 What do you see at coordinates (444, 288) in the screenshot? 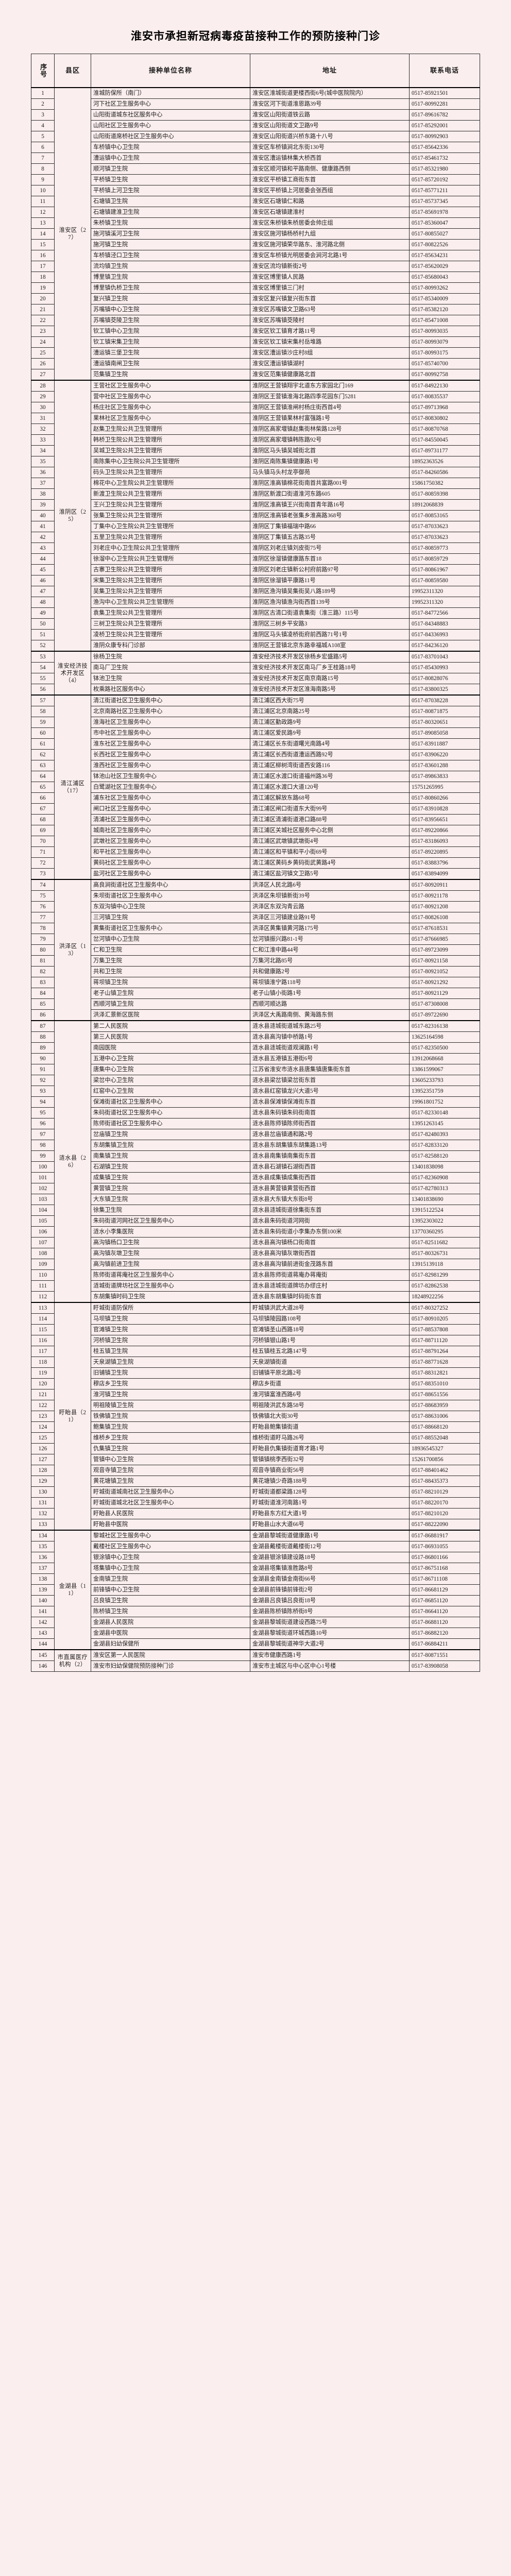
I see `cell-phone: 0517-80993262` at bounding box center [444, 288].